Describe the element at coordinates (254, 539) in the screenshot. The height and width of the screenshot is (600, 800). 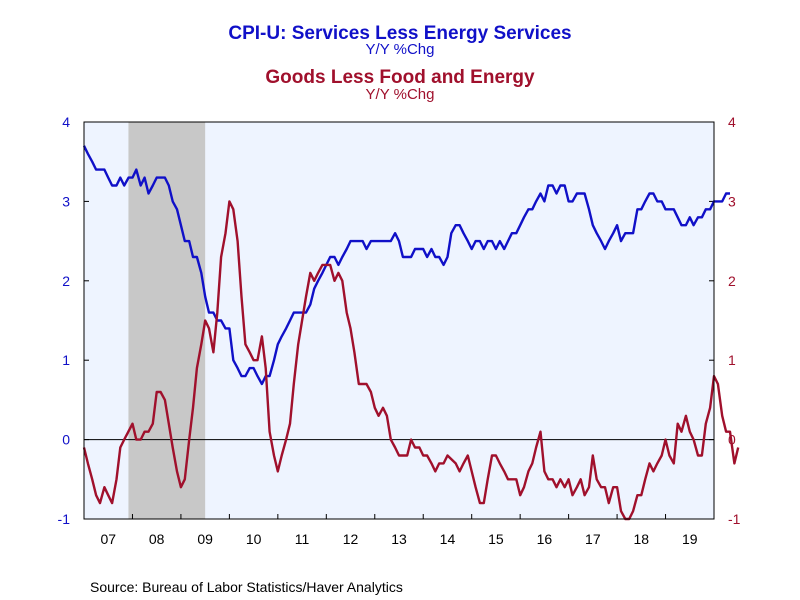
I see `x-tick-label: 10` at that location.